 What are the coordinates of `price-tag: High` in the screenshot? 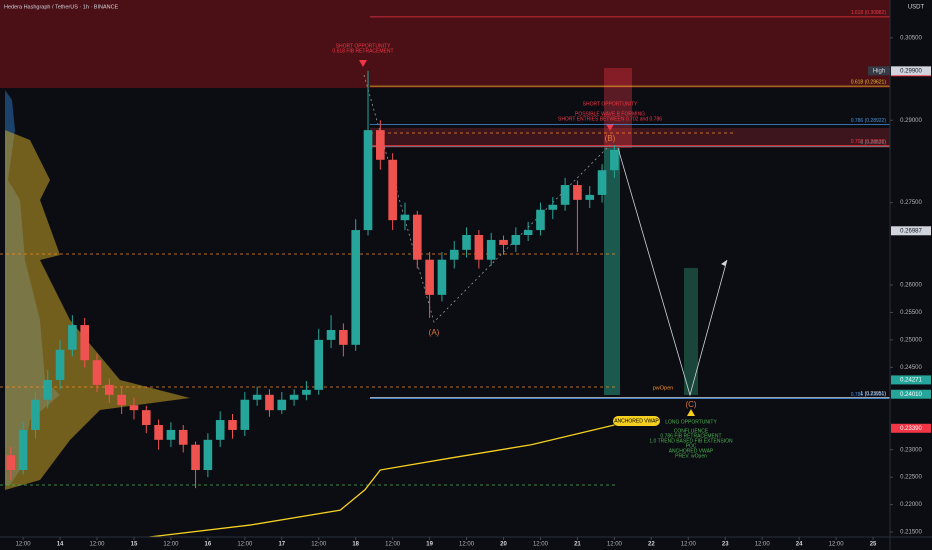 It's located at (879, 71).